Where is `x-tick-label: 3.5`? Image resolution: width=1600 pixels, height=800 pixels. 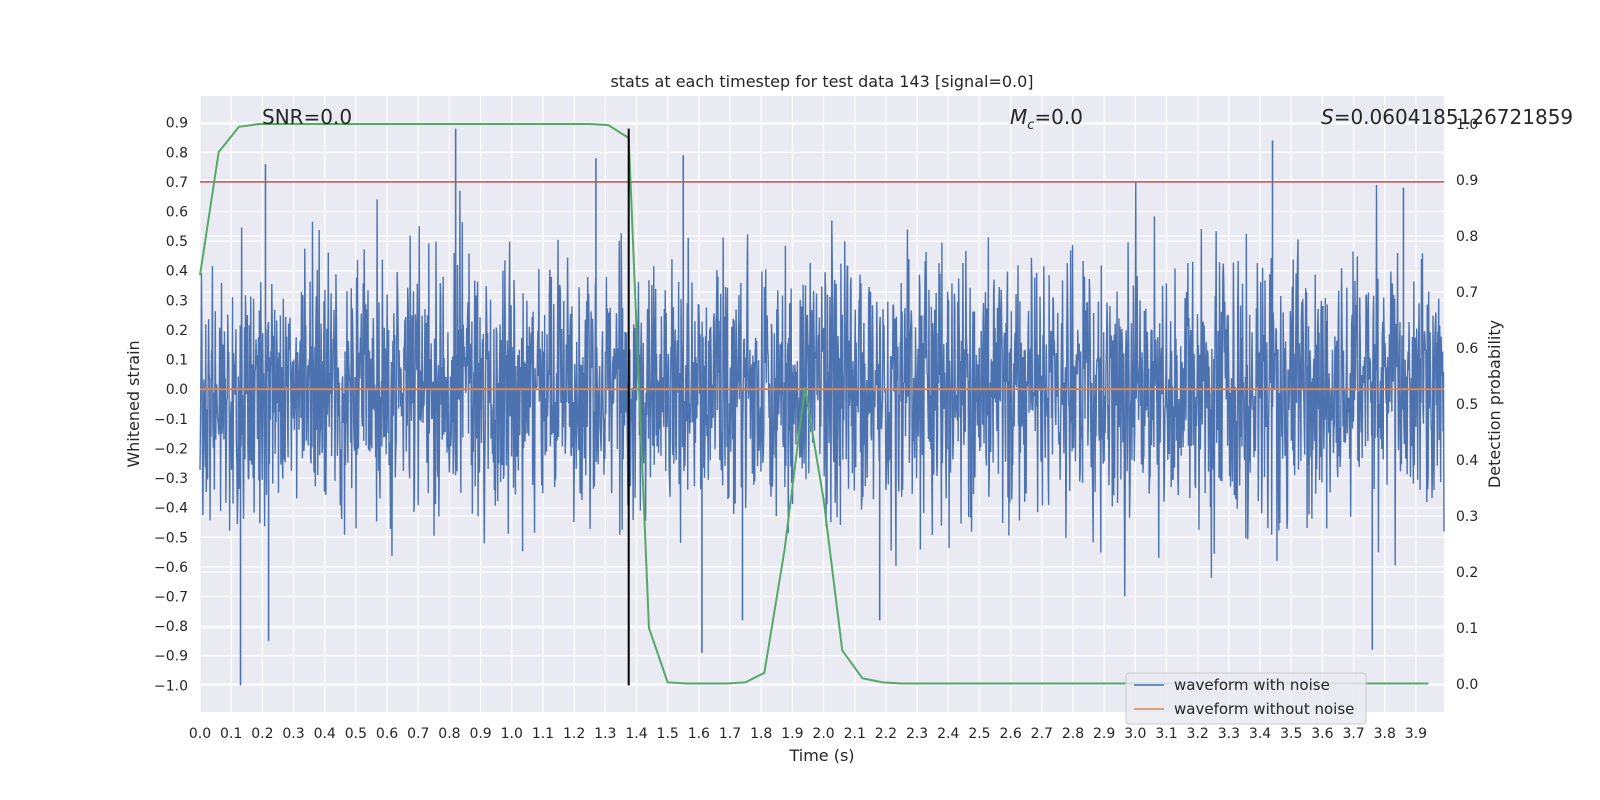
x-tick-label: 3.5 is located at coordinates (1291, 734).